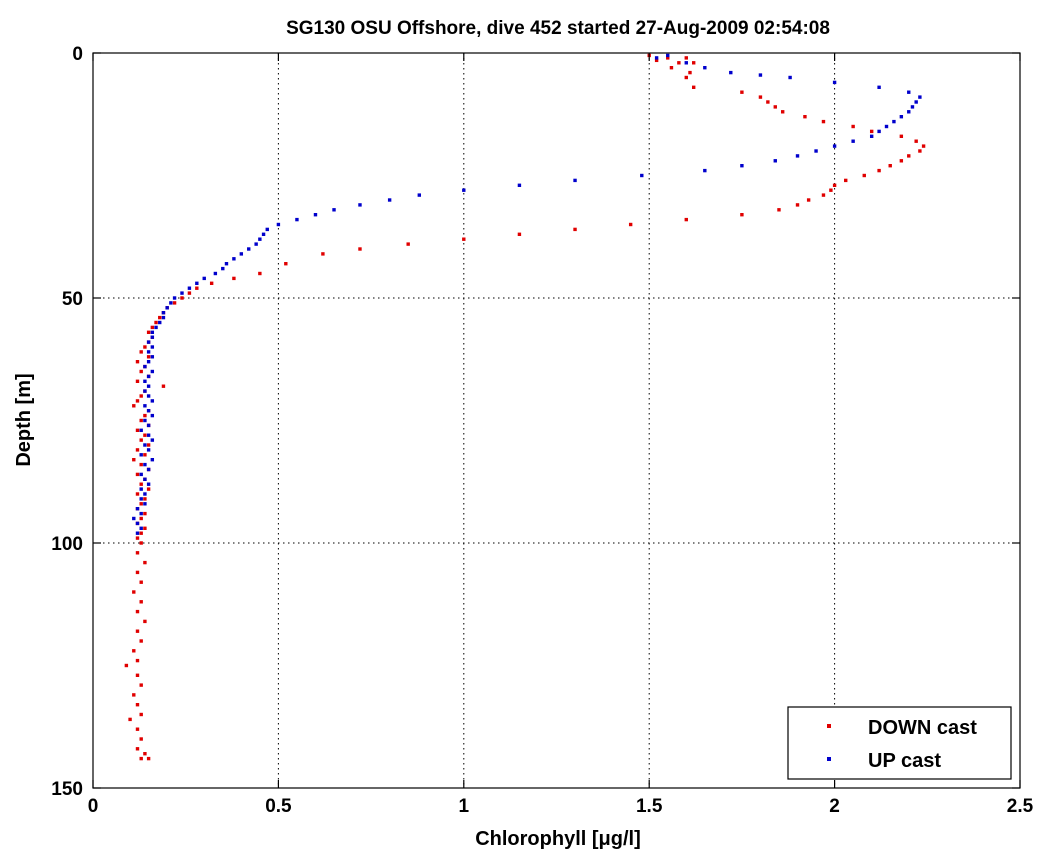 This screenshot has height=856, width=1045. Describe the element at coordinates (464, 806) in the screenshot. I see `x-tick-label: 1` at that location.